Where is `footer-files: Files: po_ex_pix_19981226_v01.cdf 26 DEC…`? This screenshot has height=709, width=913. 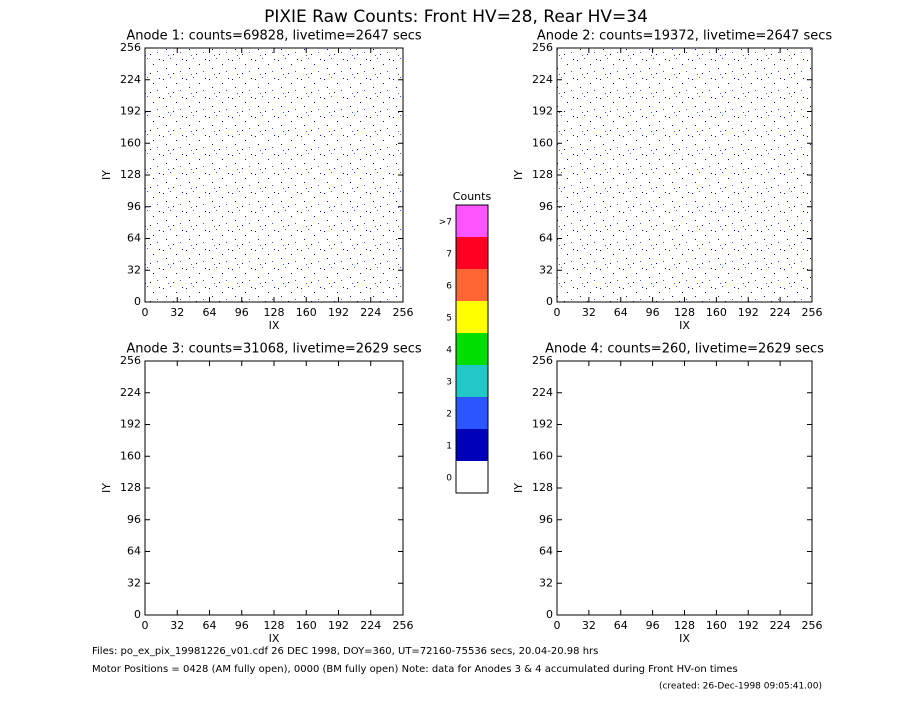 footer-files: Files: po_ex_pix_19981226_v01.cdf 26 DEC… is located at coordinates (345, 651).